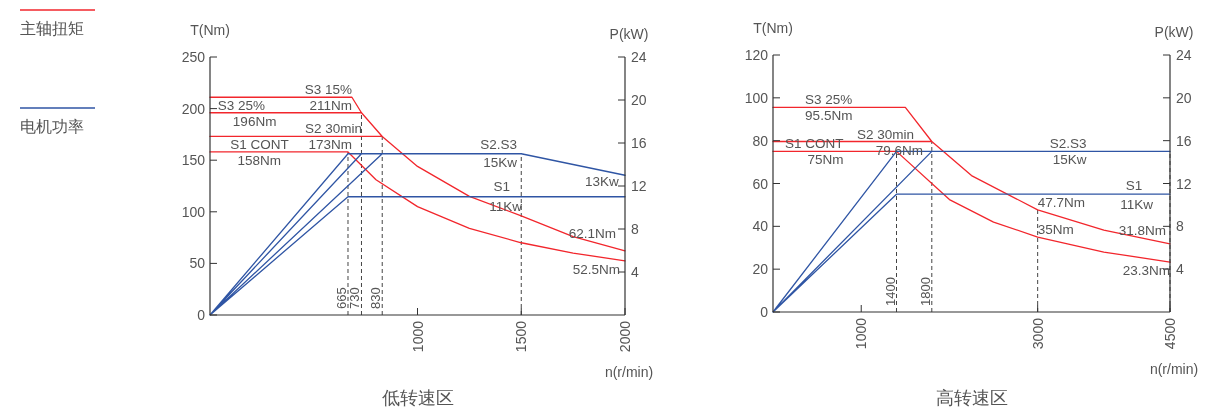 This screenshot has width=1222, height=413. What do you see at coordinates (254, 121) in the screenshot?
I see `annotation: 196Nm` at bounding box center [254, 121].